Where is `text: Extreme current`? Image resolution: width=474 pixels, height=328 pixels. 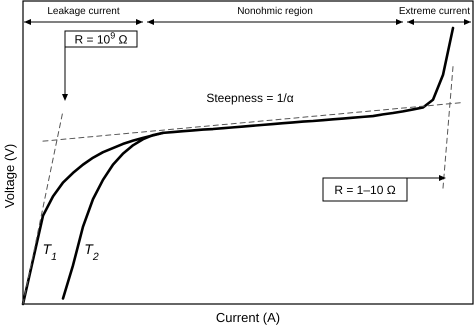 text: Extreme current is located at coordinates (434, 11).